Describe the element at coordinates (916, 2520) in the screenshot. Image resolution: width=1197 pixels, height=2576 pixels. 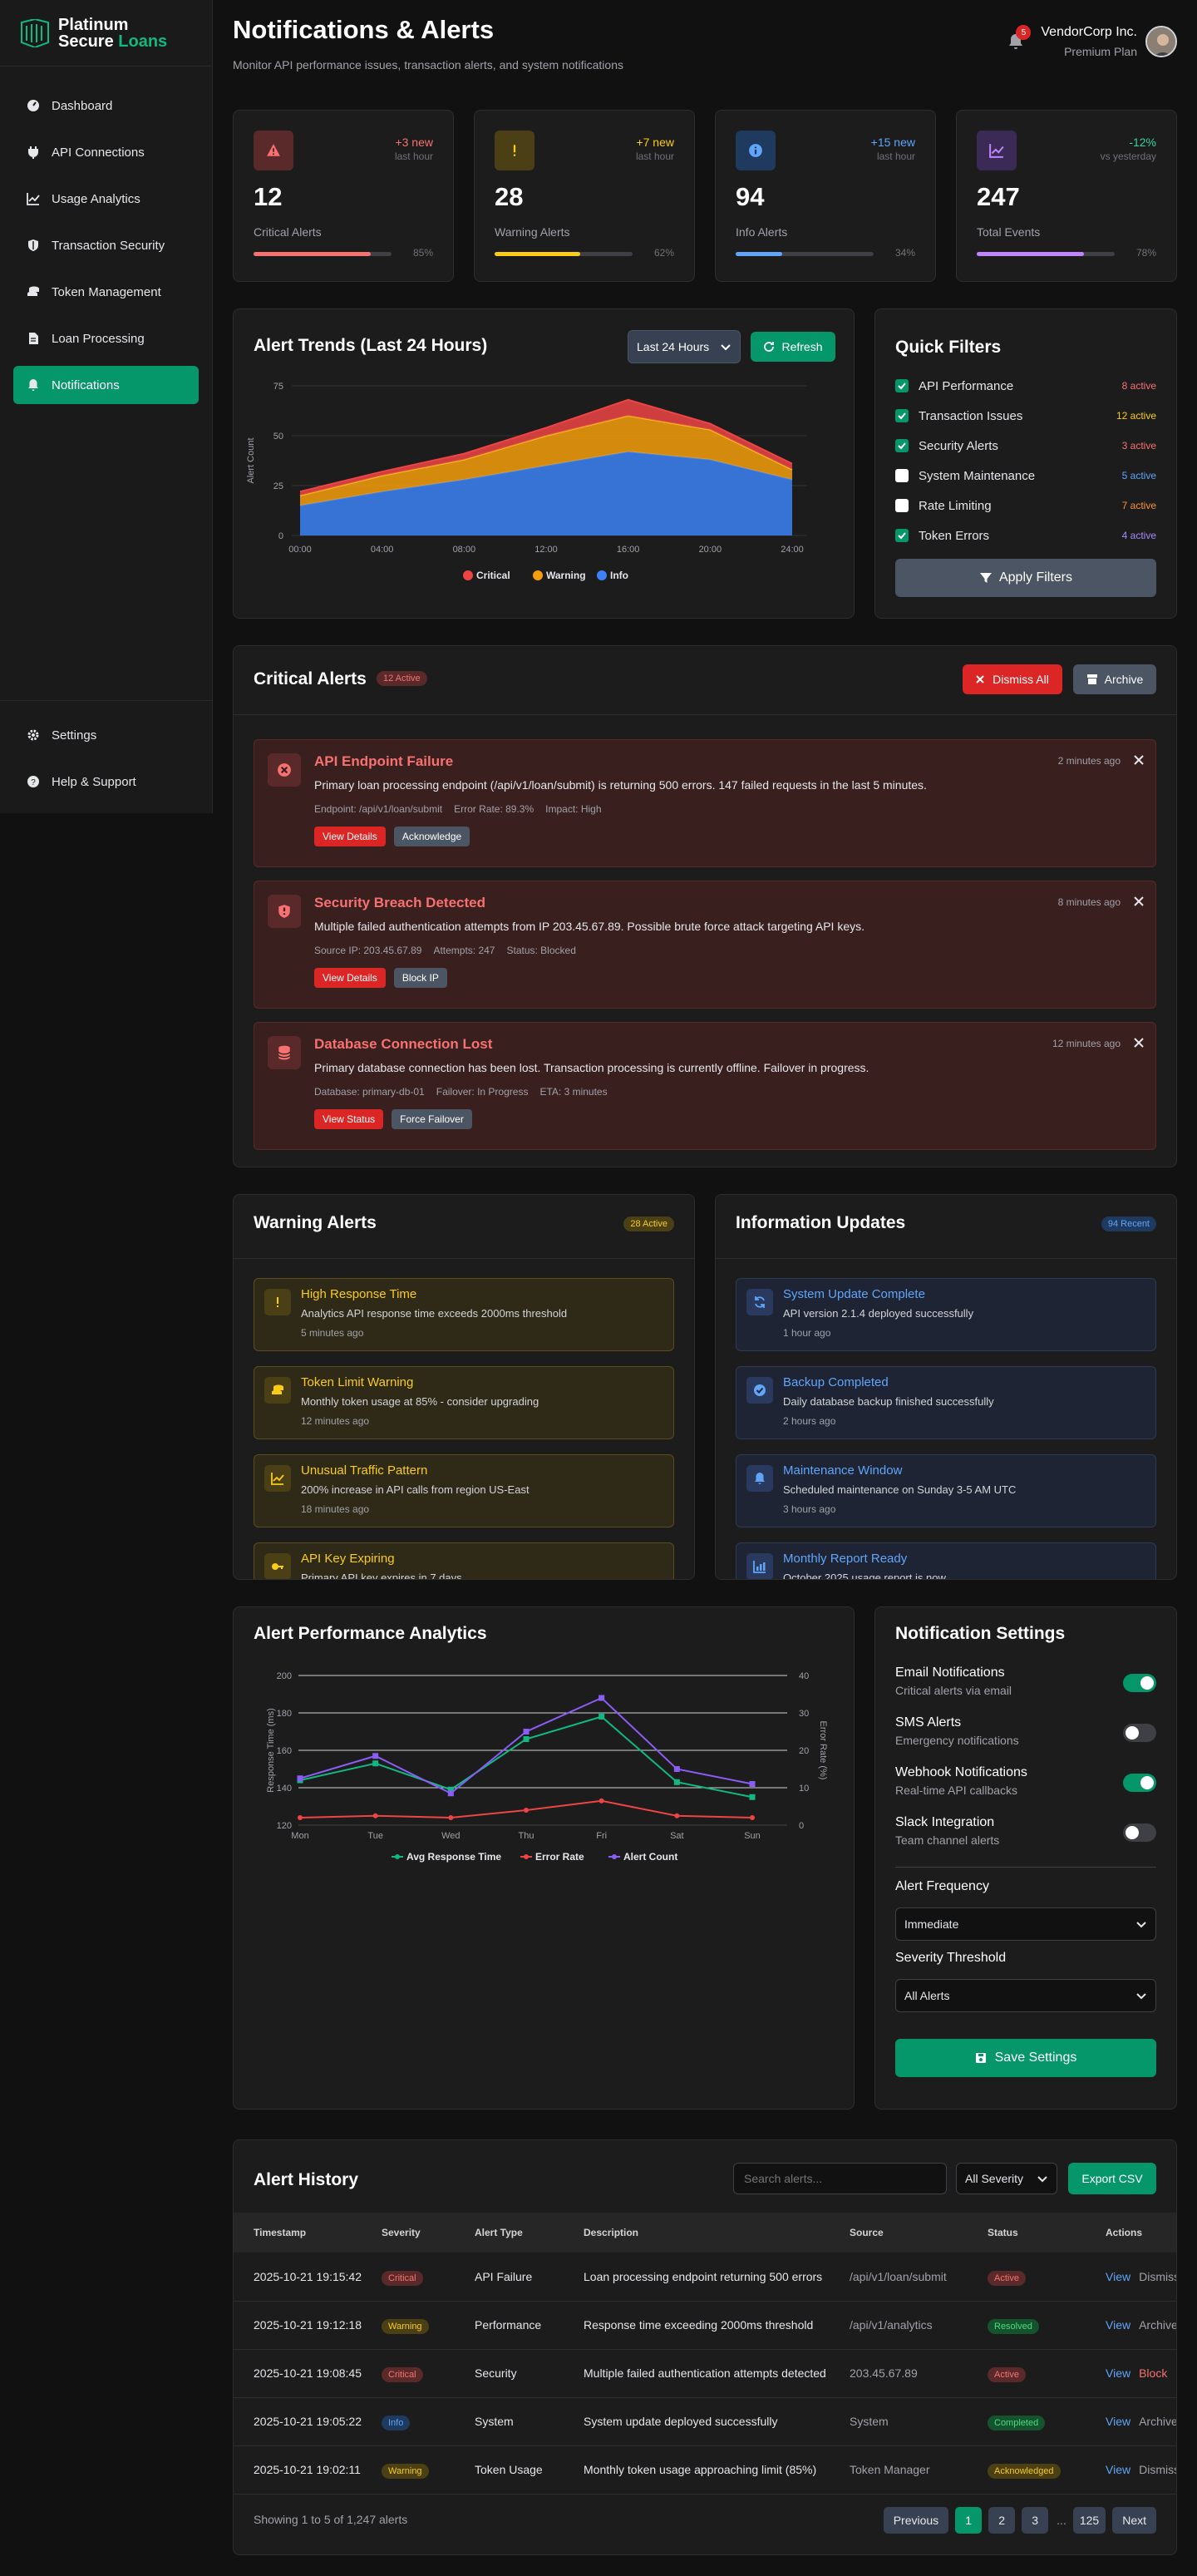
I see `previous-page-button: Previous` at that location.